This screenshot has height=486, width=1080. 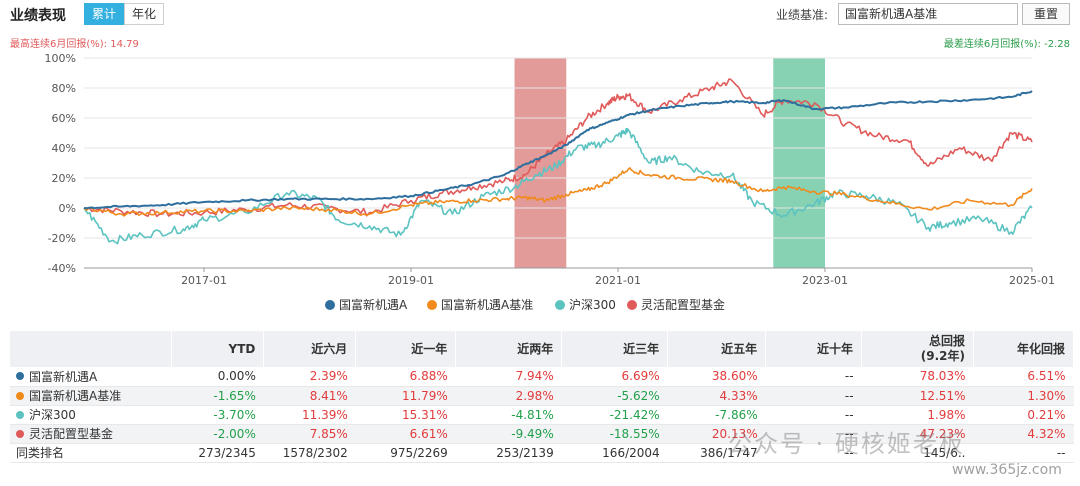 I want to click on watermark-url: www.365jz.com, so click(x=1007, y=470).